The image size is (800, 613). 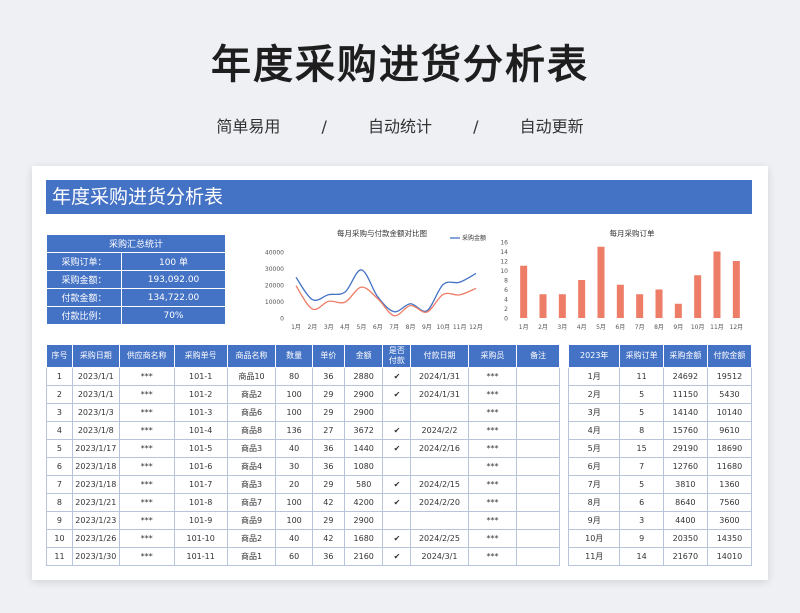 I want to click on table-cell: 24692, so click(x=685, y=376).